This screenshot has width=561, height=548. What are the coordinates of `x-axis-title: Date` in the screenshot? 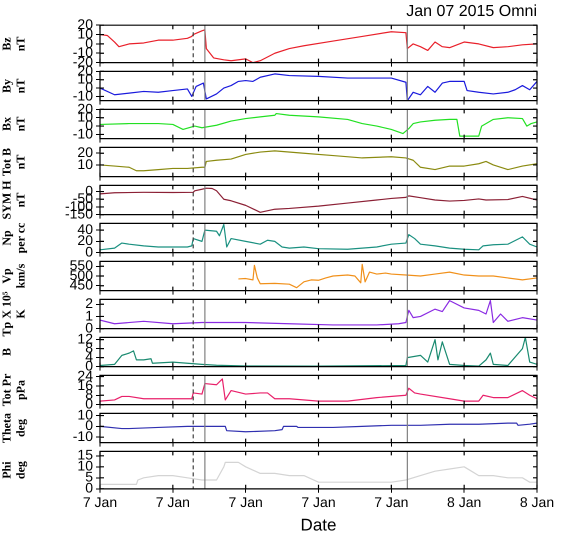 It's located at (318, 524).